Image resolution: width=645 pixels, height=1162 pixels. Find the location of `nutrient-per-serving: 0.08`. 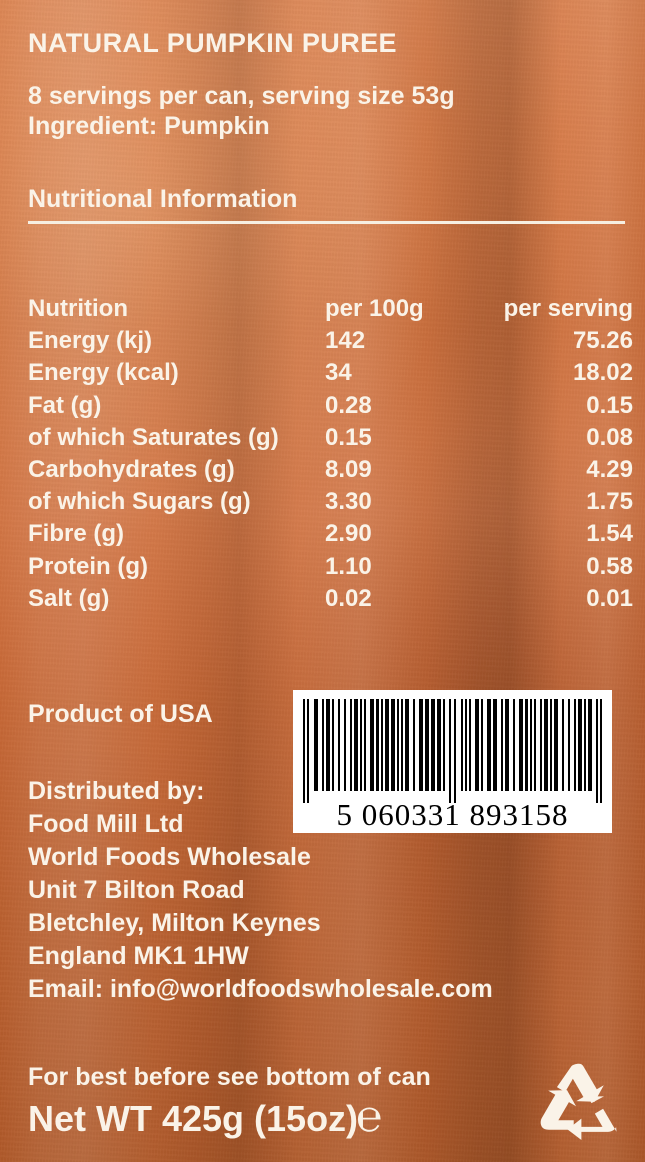

nutrient-per-serving: 0.08 is located at coordinates (609, 437).